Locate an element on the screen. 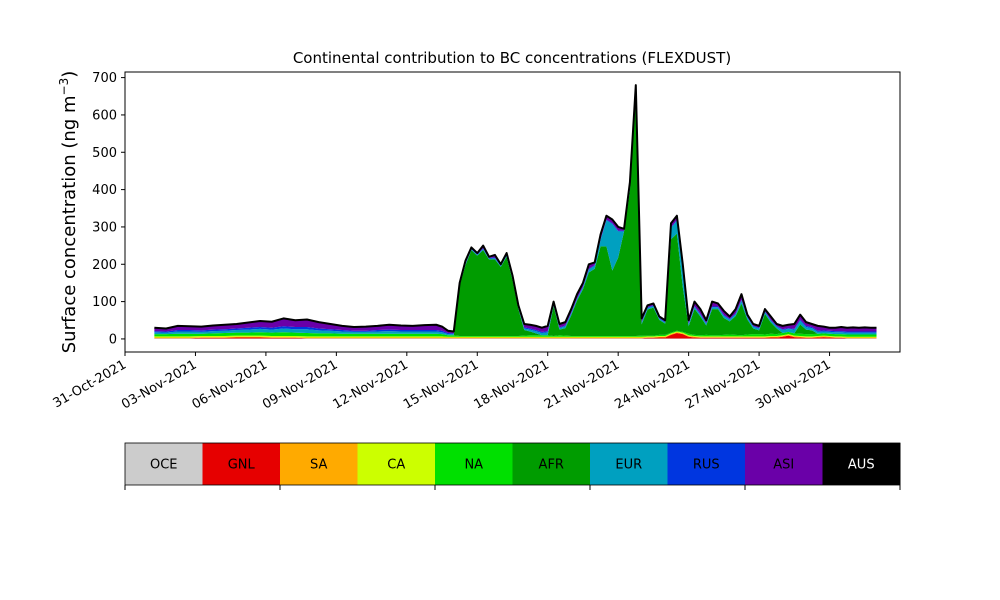  x-tick-label: 15-Nov-2021 is located at coordinates (441, 384).